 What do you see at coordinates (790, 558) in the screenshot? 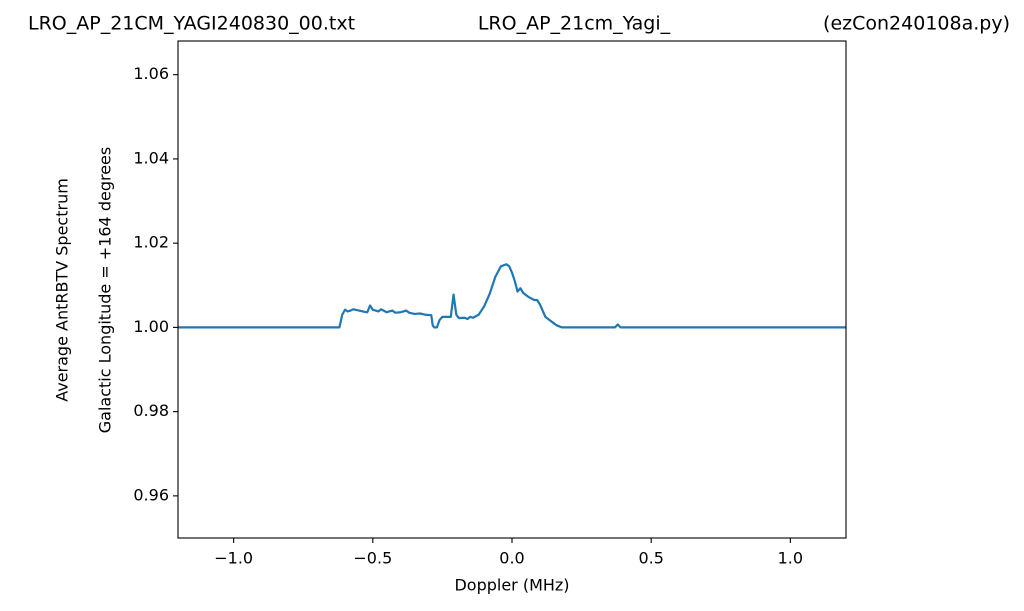
I see `x-tick-label: 1.0` at bounding box center [790, 558].